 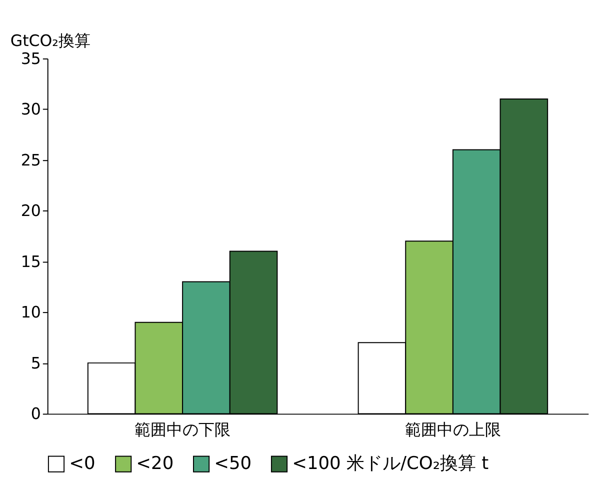 I want to click on x-tick-label: 範囲中の下限, so click(x=182, y=429).